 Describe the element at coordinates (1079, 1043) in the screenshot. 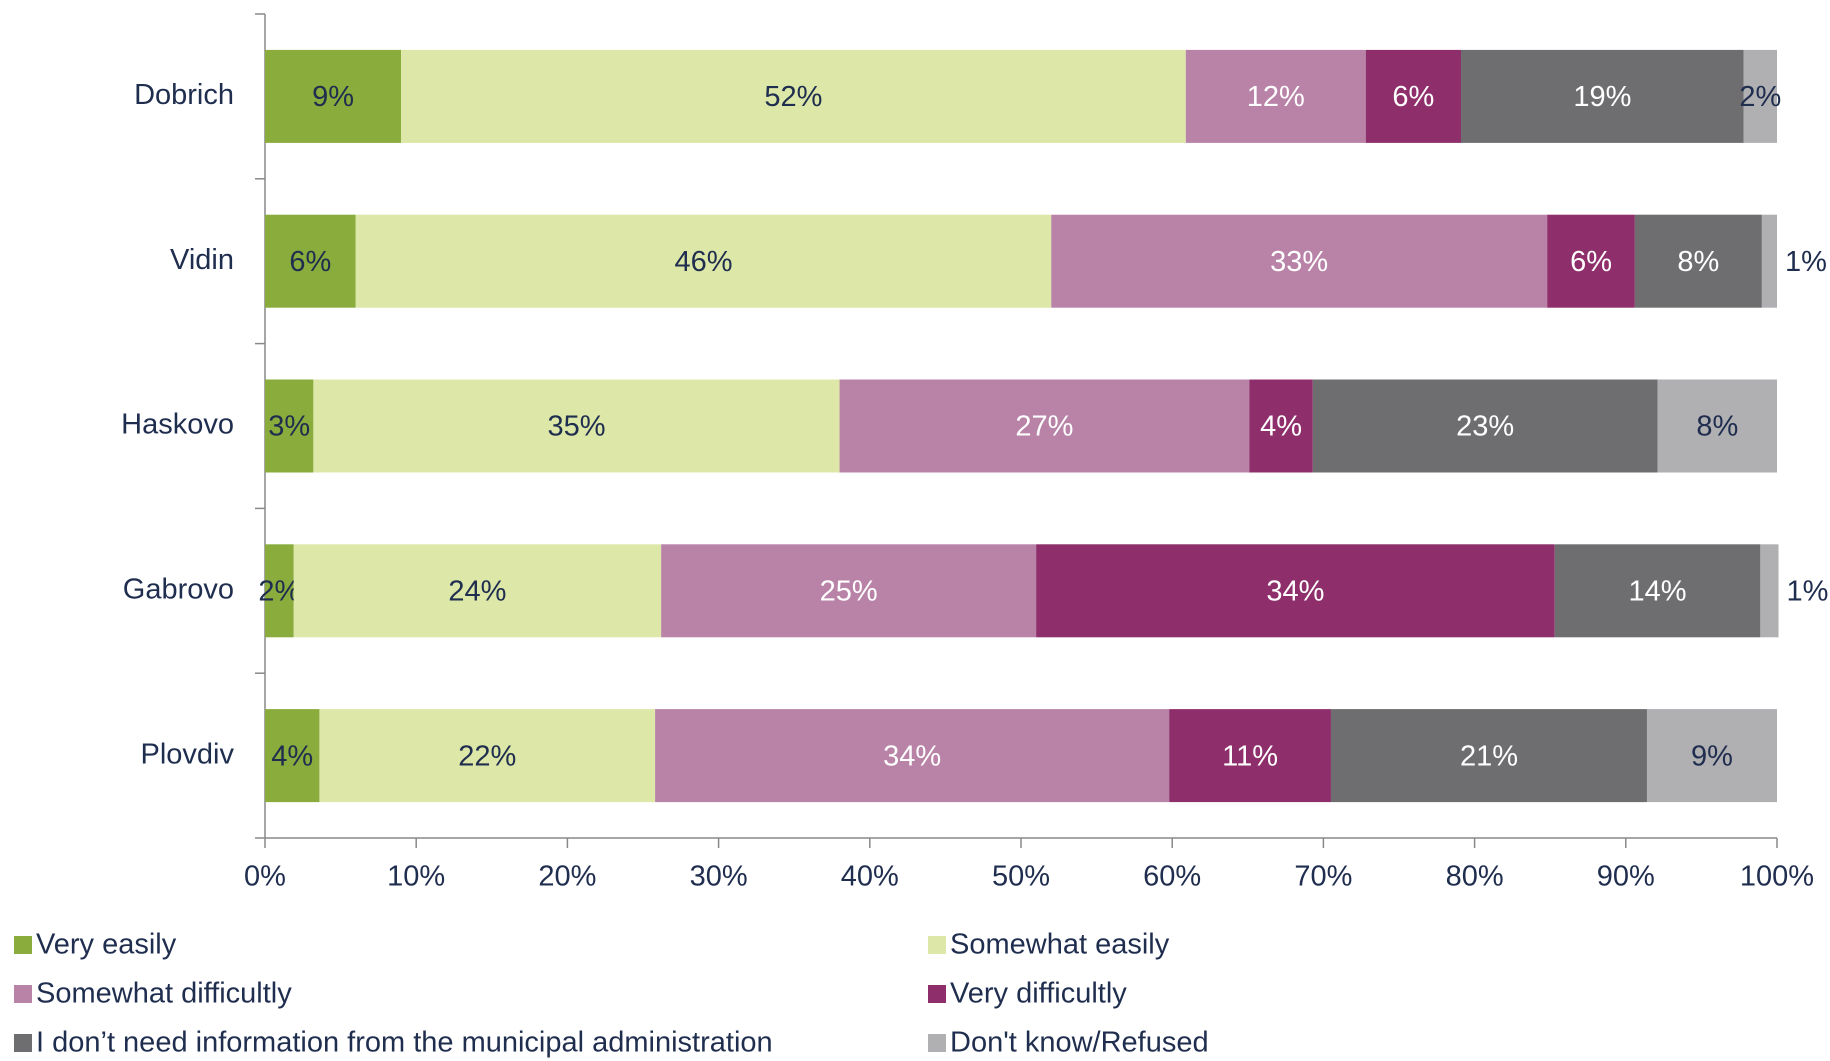

I see `legend-label: Don't know/Refused` at that location.